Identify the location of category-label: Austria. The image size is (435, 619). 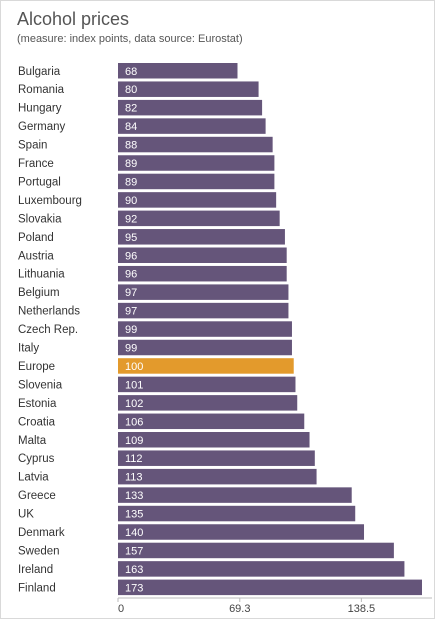
(36, 256).